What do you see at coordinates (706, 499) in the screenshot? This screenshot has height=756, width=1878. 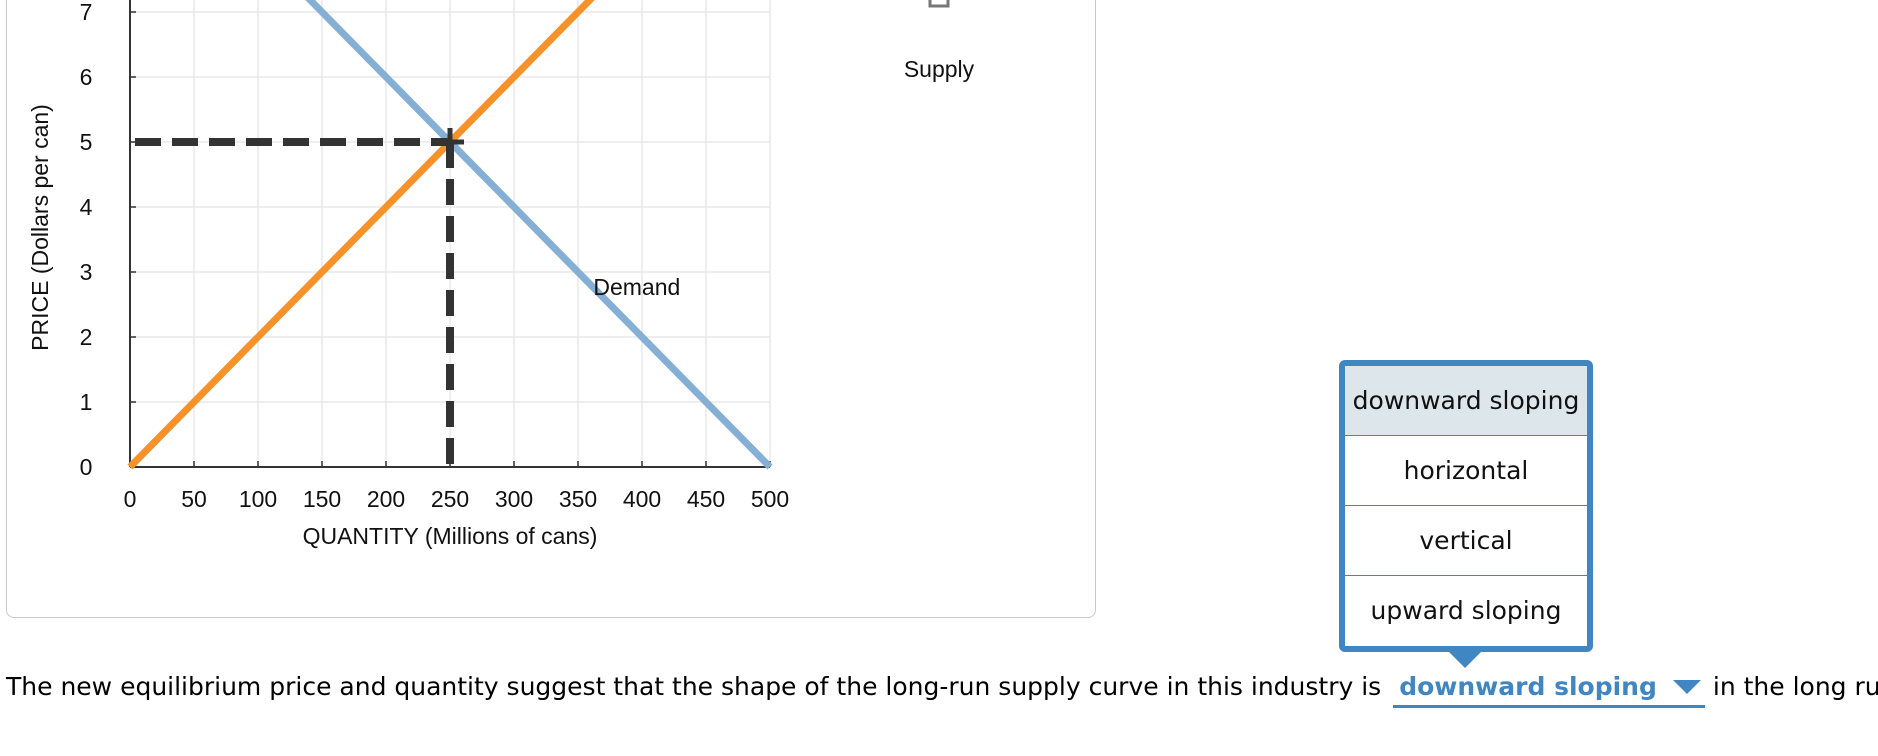 I see `x-tick-label: 450` at bounding box center [706, 499].